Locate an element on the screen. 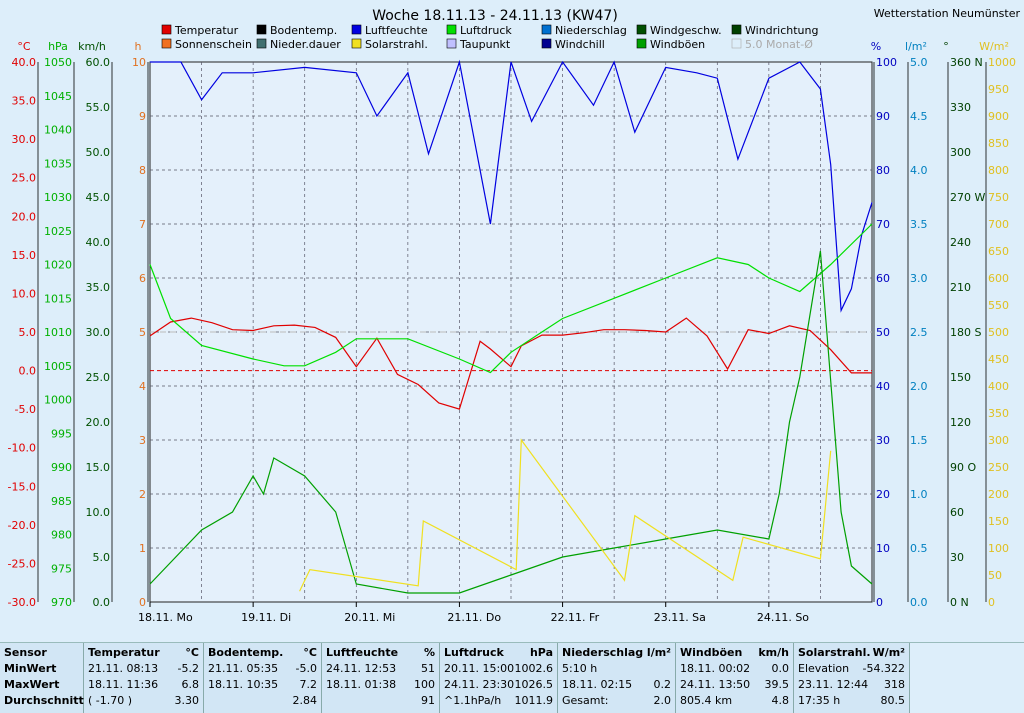  pressure-tick-label: 1020 is located at coordinates (58, 265).